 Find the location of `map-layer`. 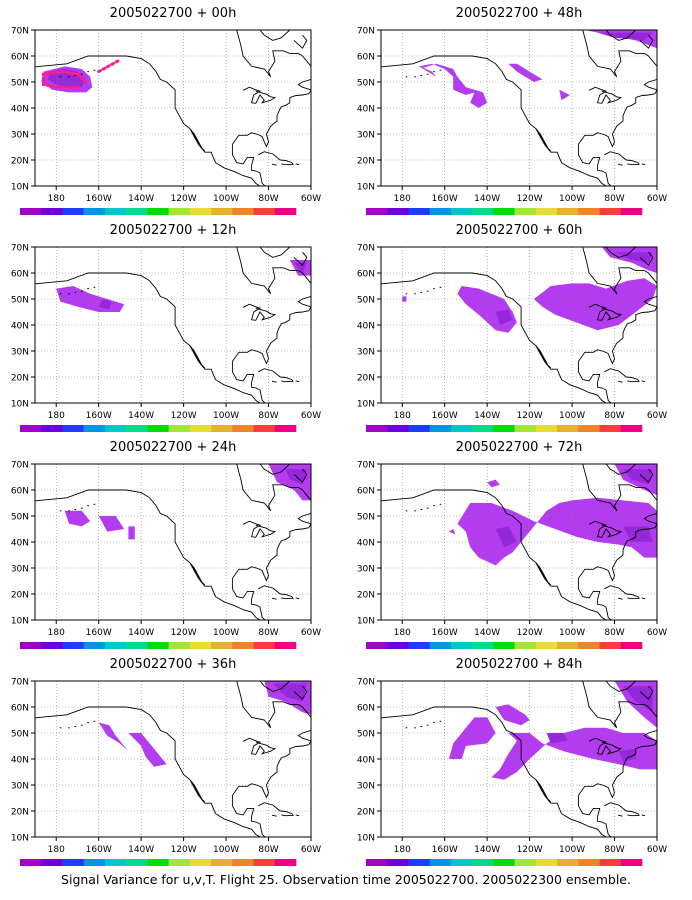

map-layer is located at coordinates (173, 108).